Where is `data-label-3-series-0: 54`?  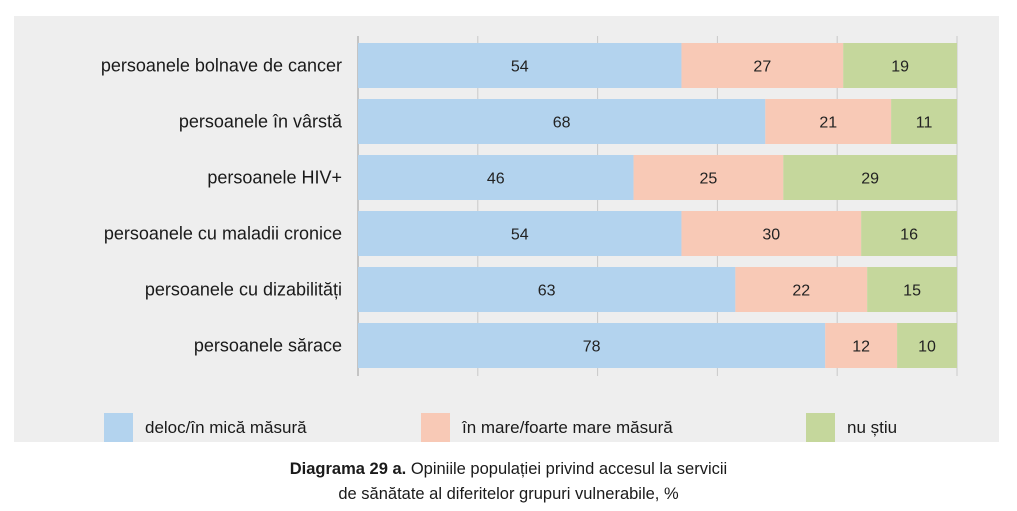 data-label-3-series-0: 54 is located at coordinates (520, 235).